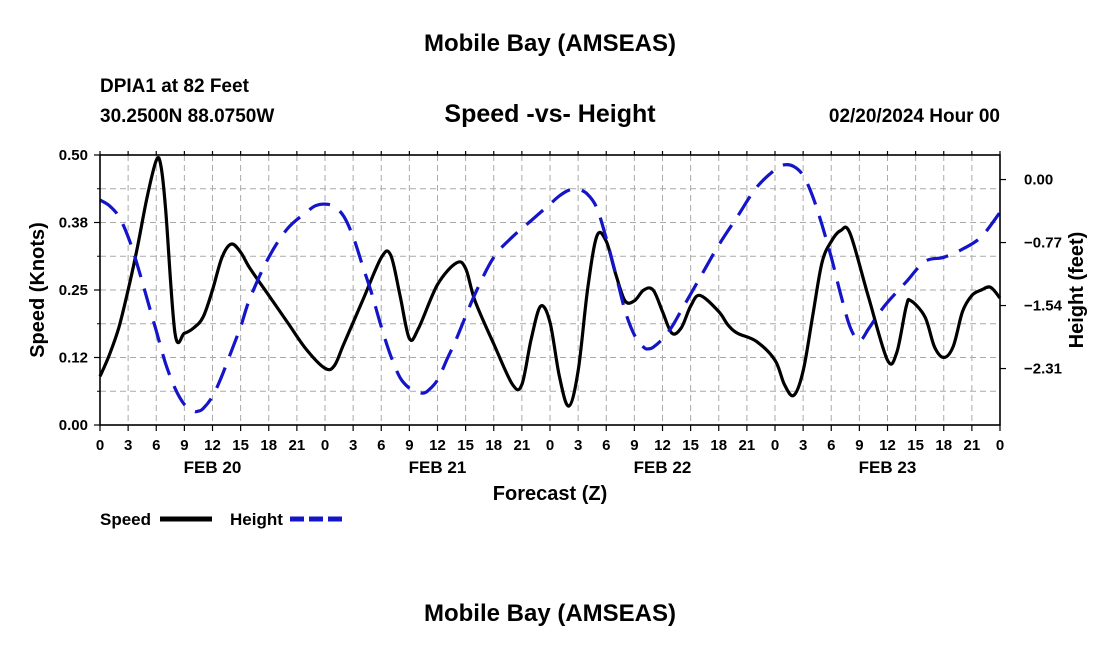  I want to click on y-tick-label: 0.12, so click(73, 358).